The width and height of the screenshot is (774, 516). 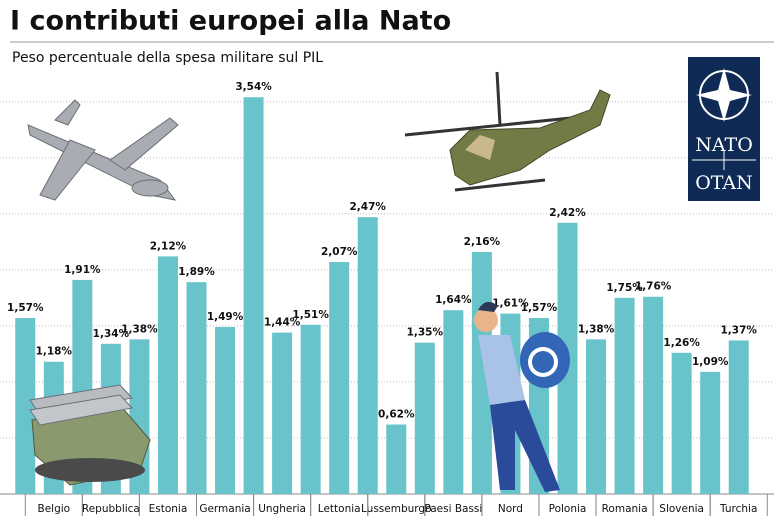 I want to click on value-label: 1,64%, so click(x=453, y=300).